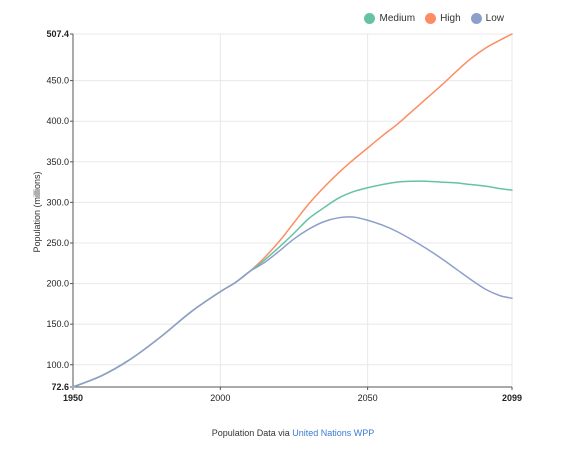 The width and height of the screenshot is (586, 453). Describe the element at coordinates (370, 18) in the screenshot. I see `legend-swatch-medium` at that location.